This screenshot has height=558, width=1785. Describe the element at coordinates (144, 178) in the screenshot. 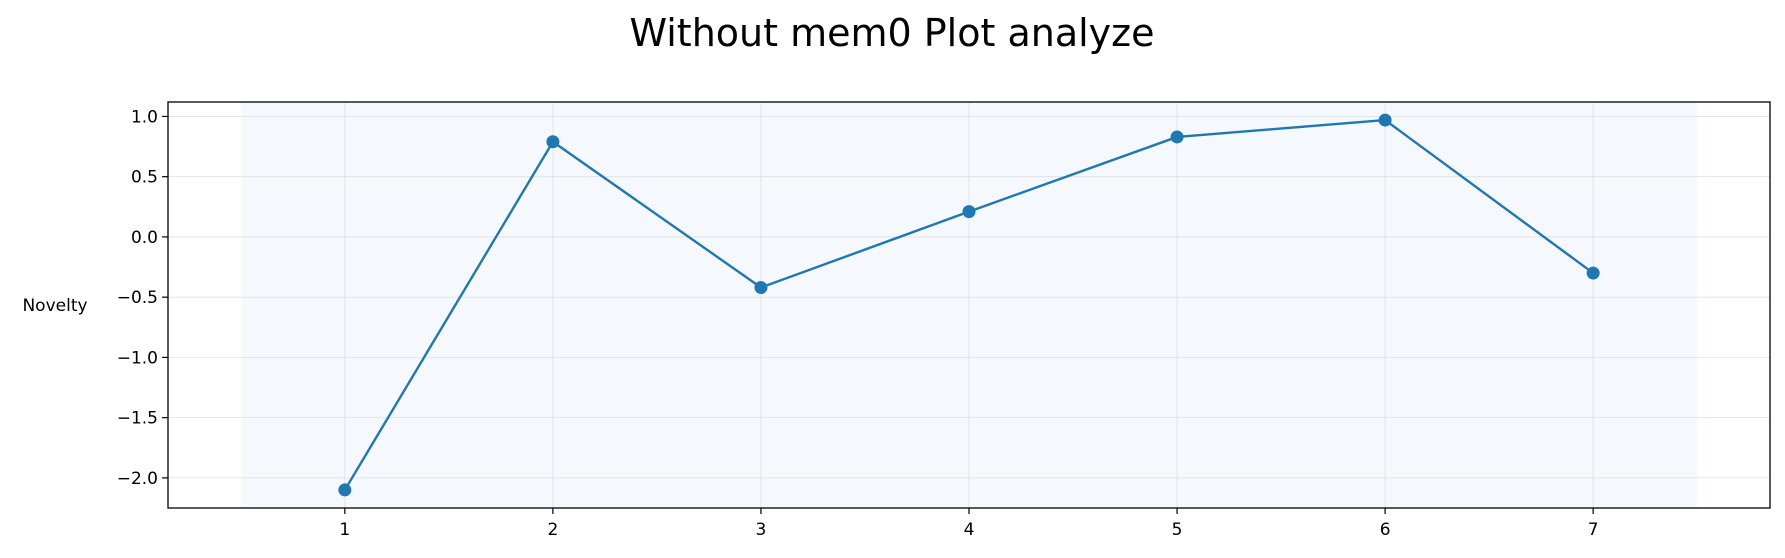

I see `y-tick-label: 0.5` at that location.